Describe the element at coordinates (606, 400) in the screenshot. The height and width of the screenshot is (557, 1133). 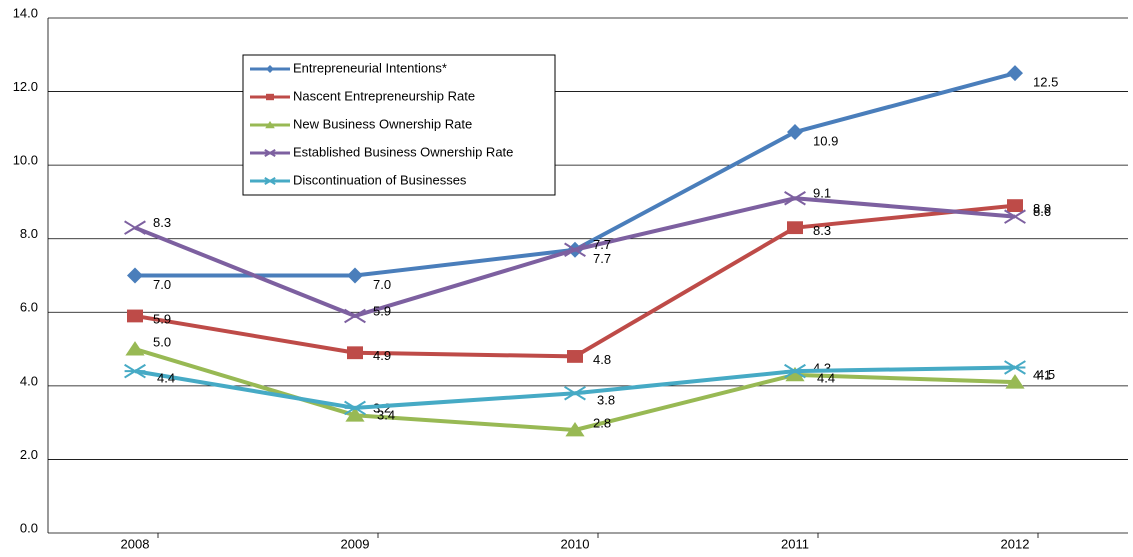
I see `data-label: 3.8` at that location.